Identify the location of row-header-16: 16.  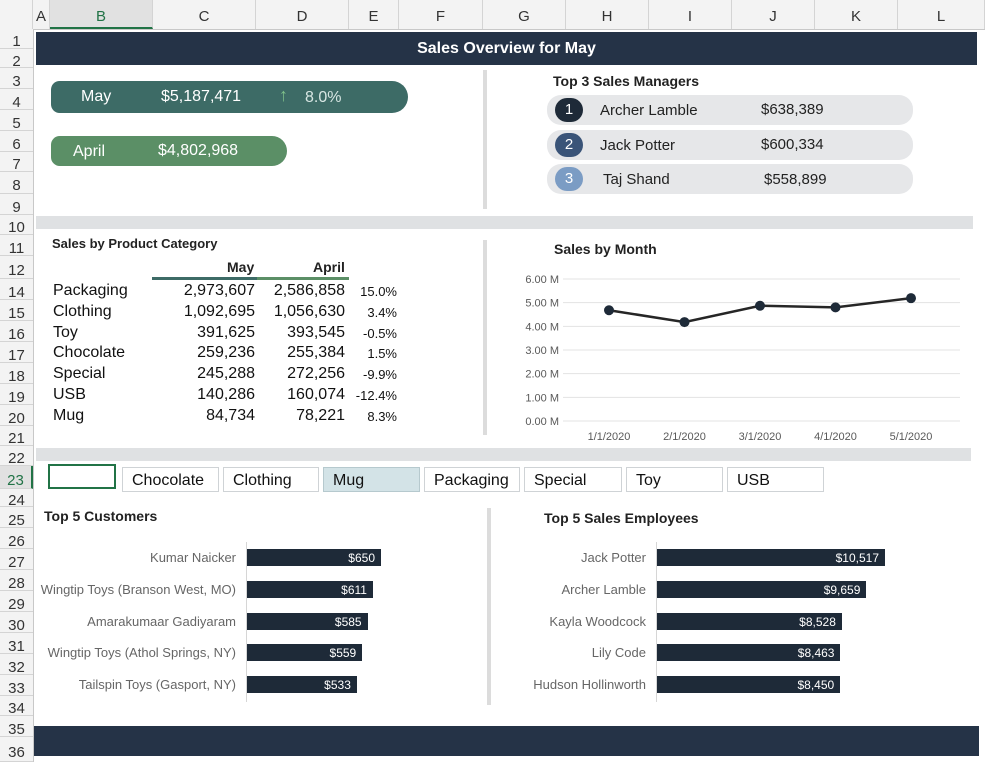
(16, 332).